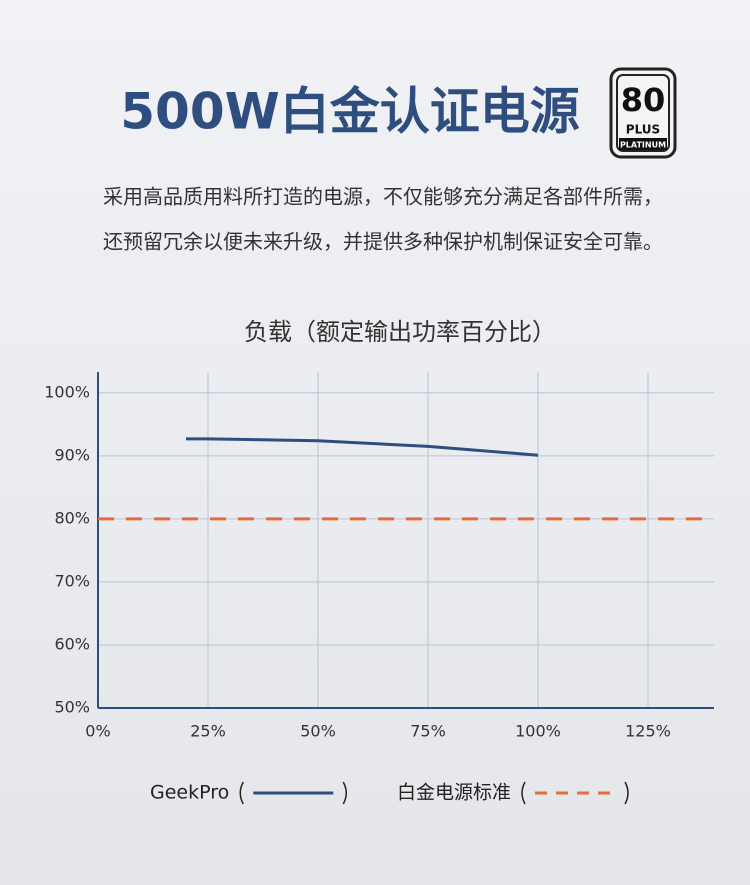 Image resolution: width=750 pixels, height=885 pixels. What do you see at coordinates (643, 130) in the screenshot?
I see `badge-plus: PLUS` at bounding box center [643, 130].